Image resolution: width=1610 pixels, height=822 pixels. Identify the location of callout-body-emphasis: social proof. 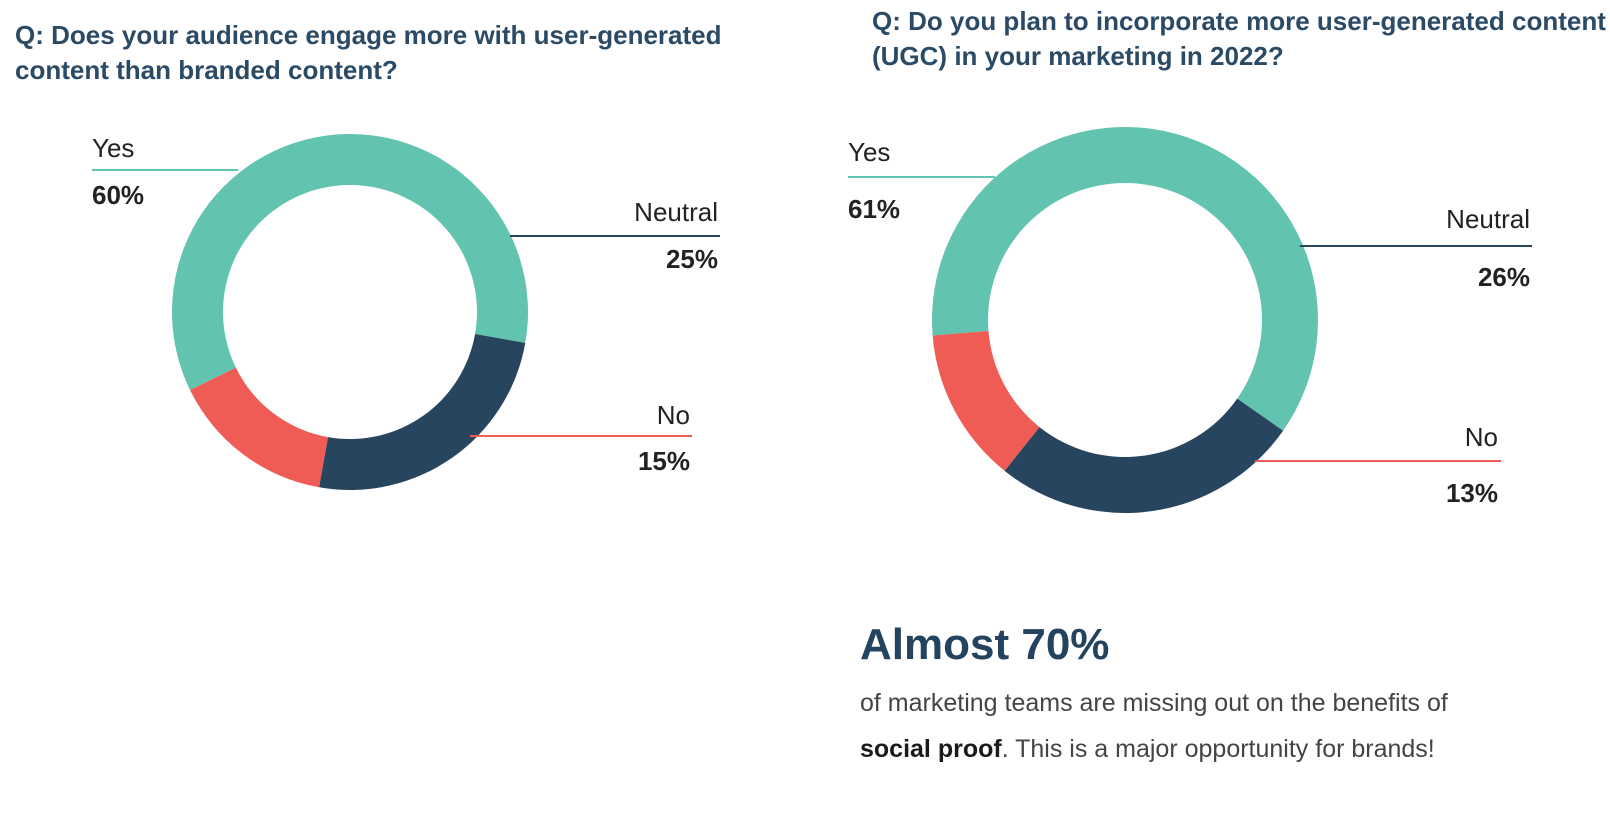
(931, 749).